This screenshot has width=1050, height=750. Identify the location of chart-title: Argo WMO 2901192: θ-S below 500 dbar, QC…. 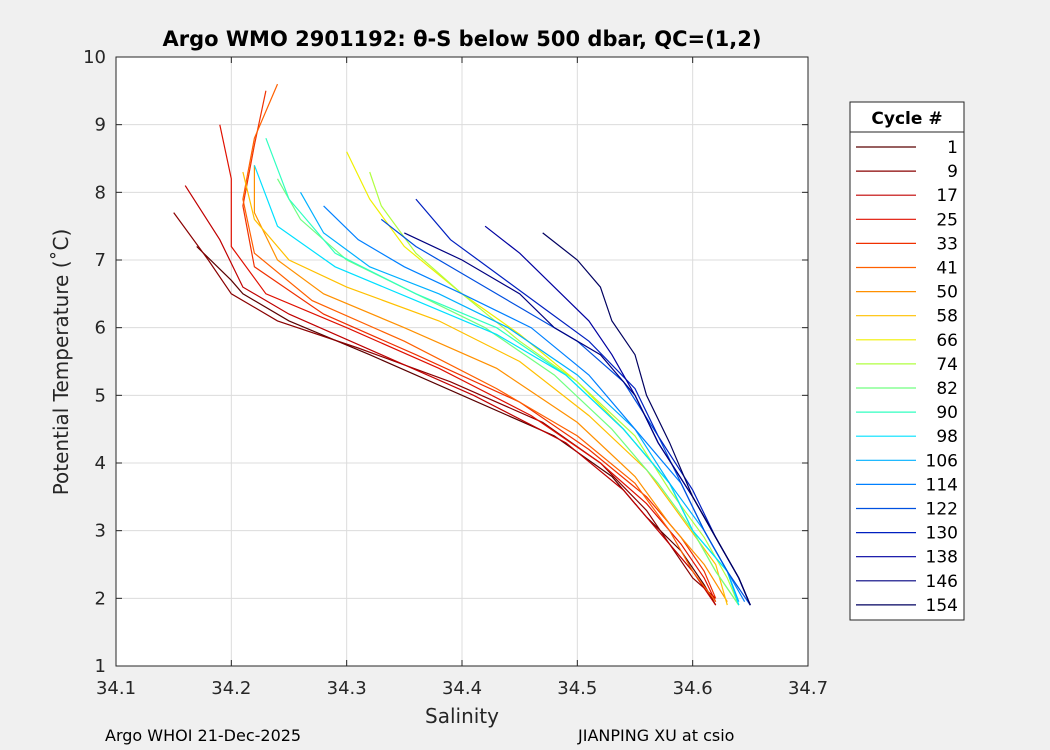
(462, 39).